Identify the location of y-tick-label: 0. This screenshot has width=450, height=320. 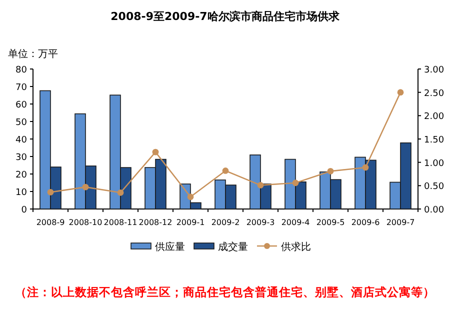
(24, 211).